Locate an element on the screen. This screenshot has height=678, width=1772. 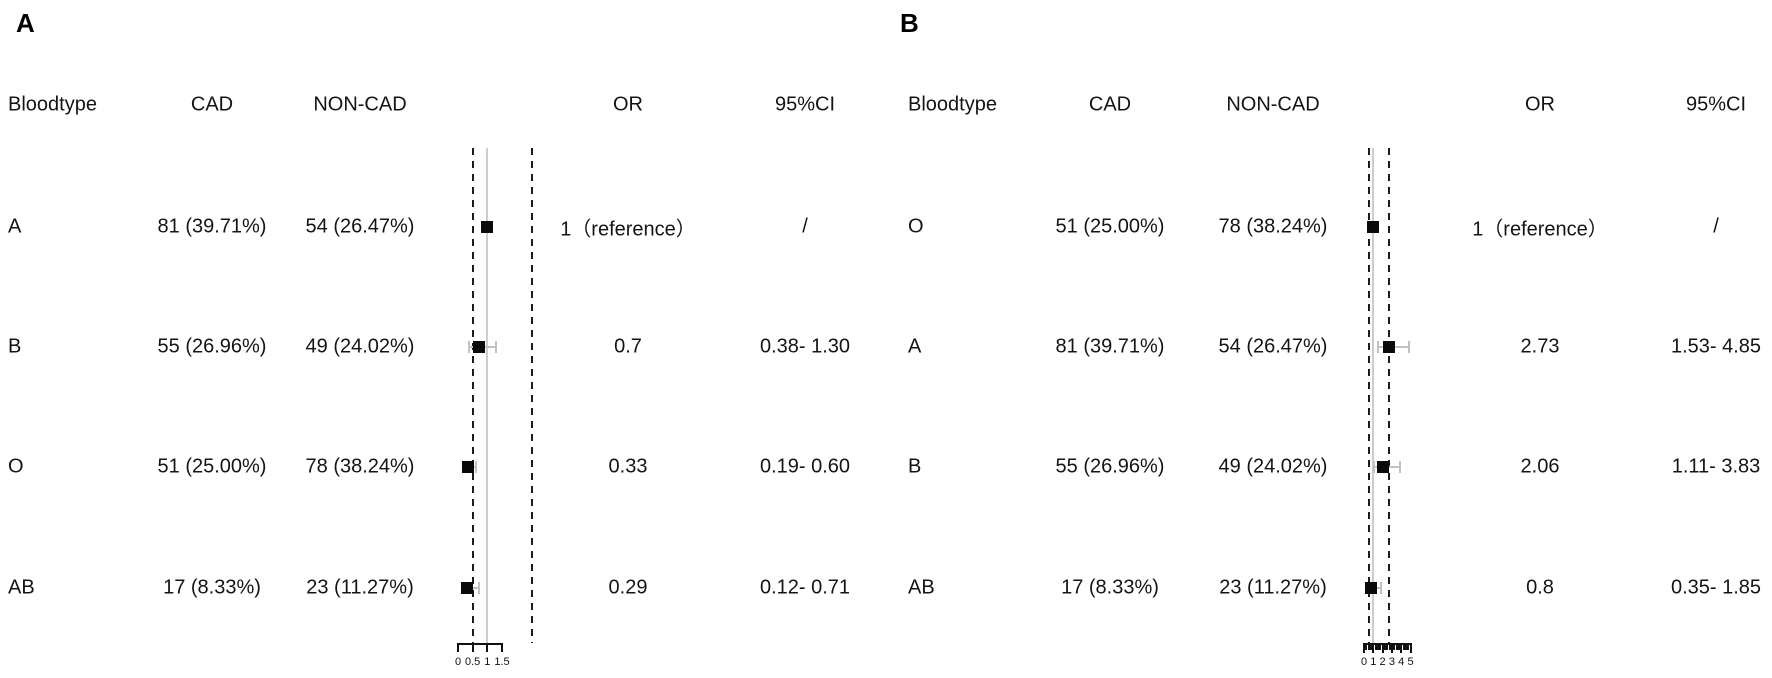
cell-ci-value: 1.53- 4.85 is located at coordinates (1716, 346).